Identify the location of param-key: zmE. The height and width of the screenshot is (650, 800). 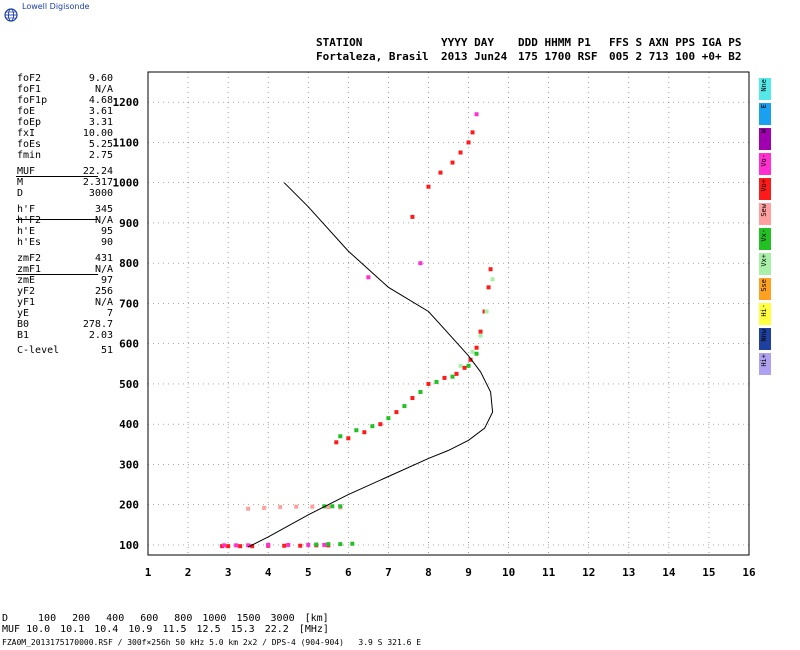
(26, 280).